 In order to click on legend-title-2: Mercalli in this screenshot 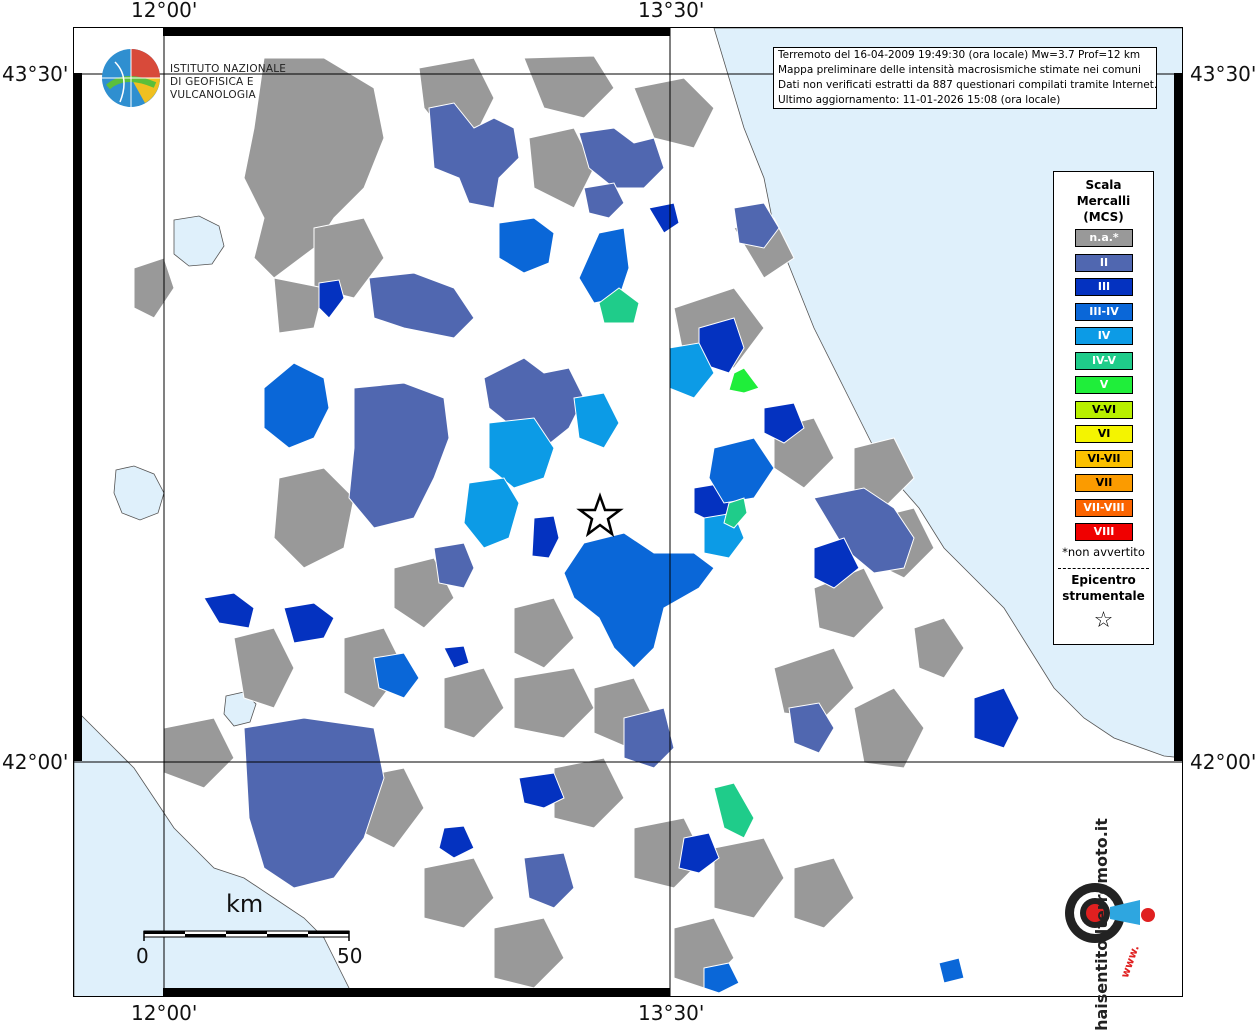, I will do `click(1103, 201)`.